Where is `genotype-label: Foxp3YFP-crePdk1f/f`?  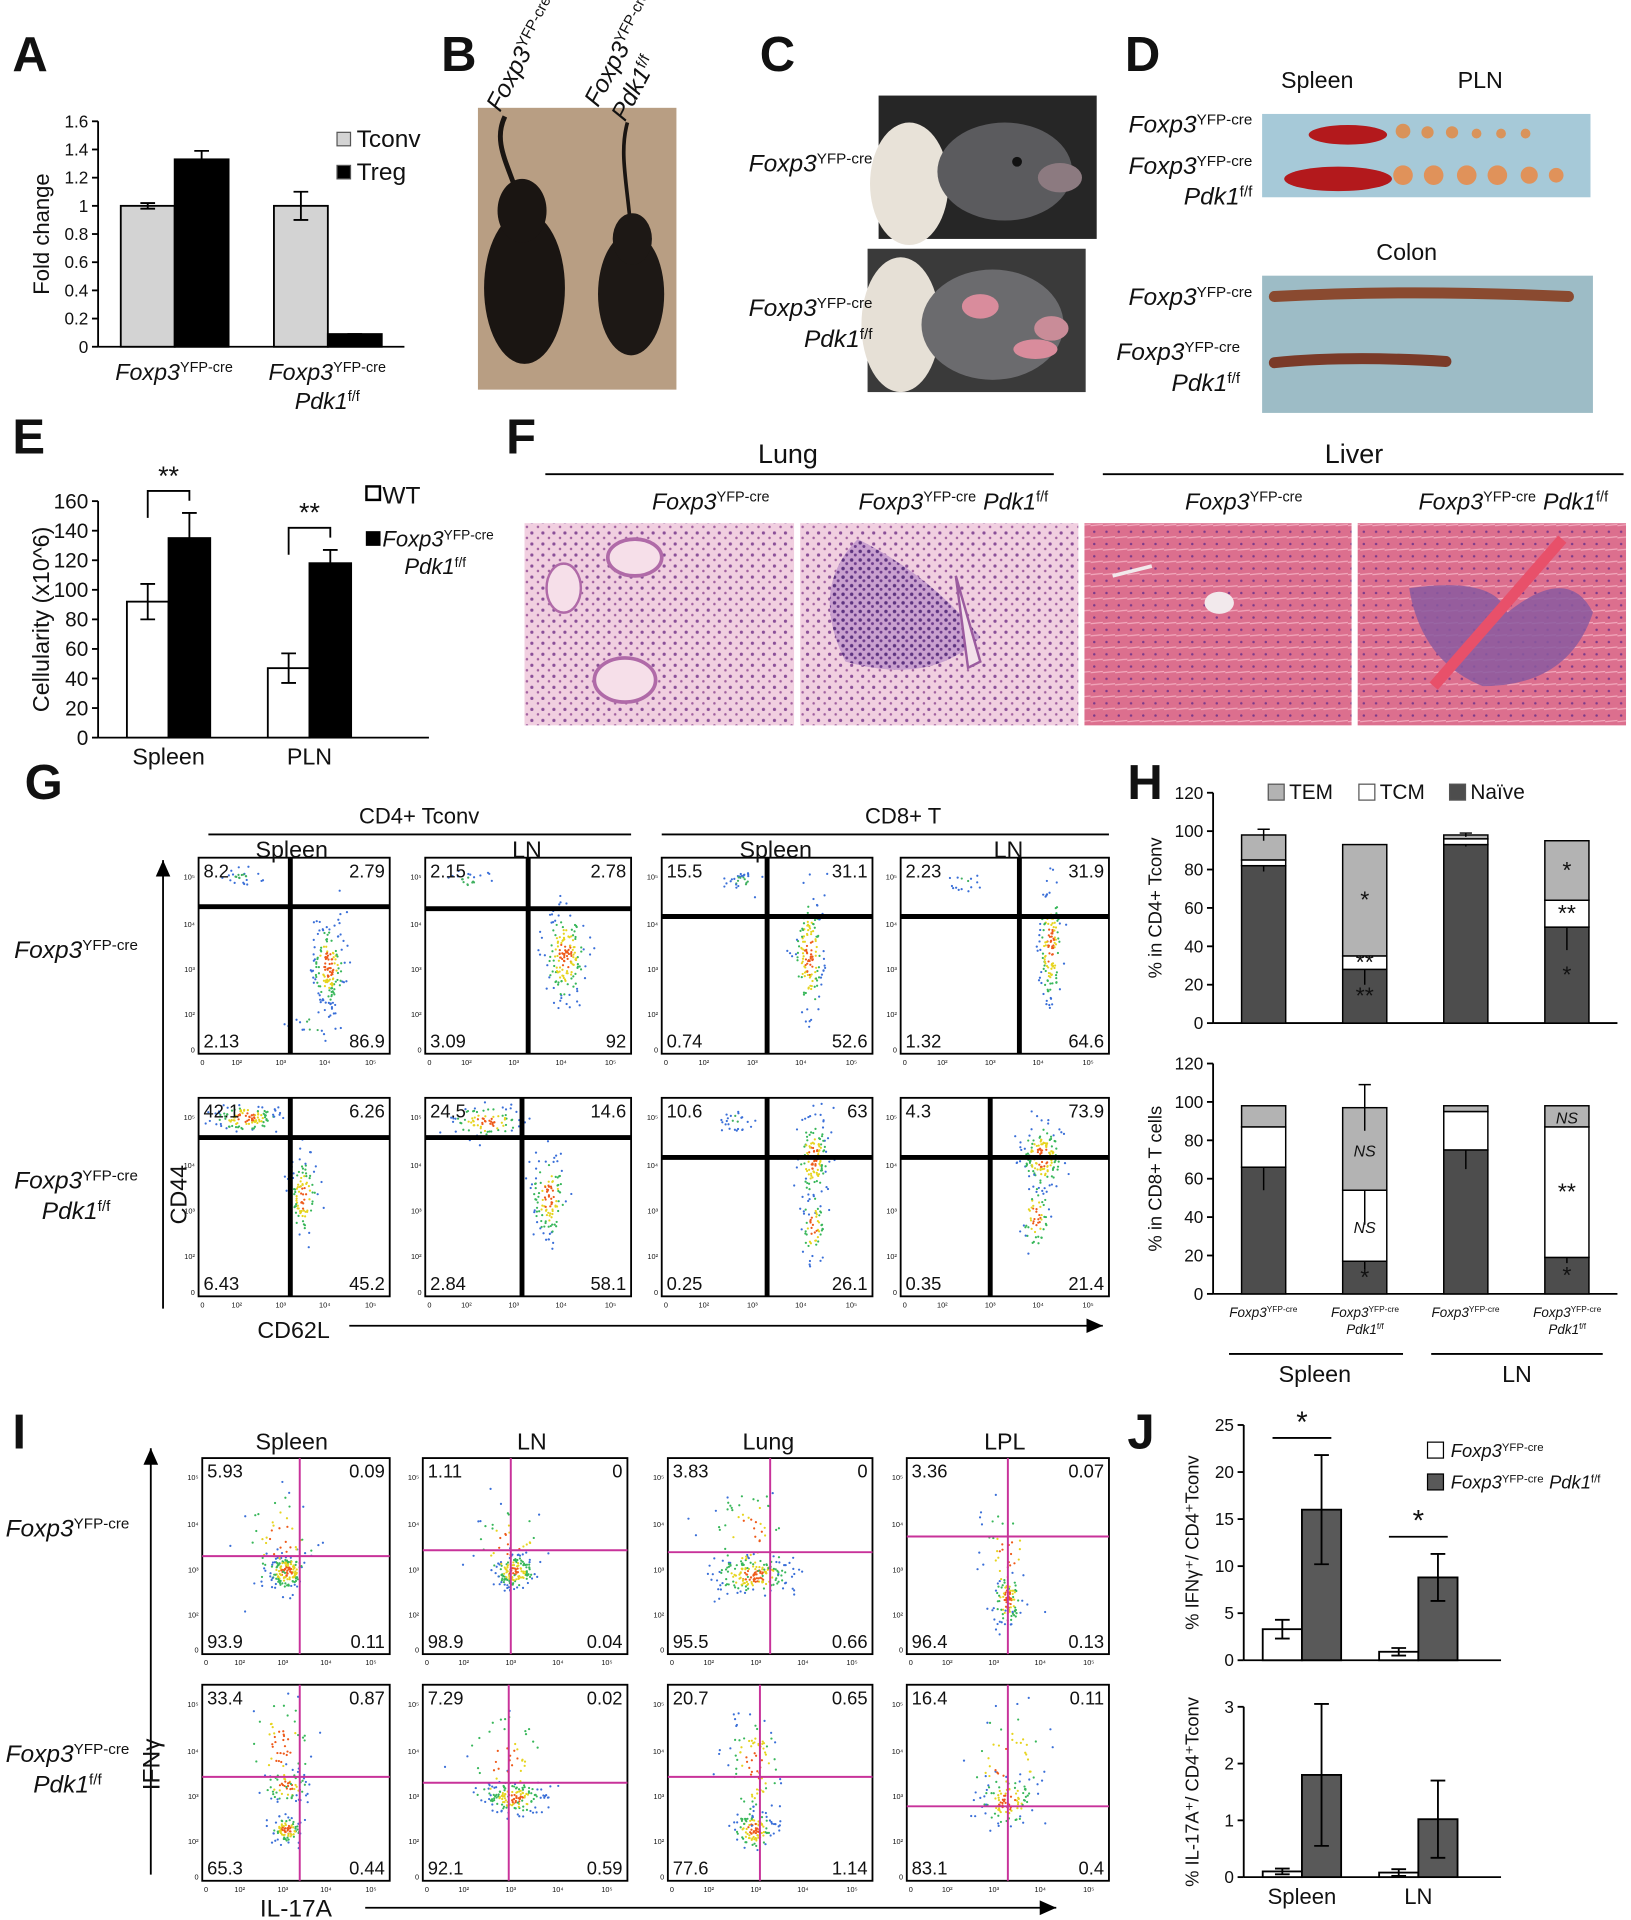 genotype-label: Foxp3YFP-crePdk1f/f is located at coordinates (1513, 502).